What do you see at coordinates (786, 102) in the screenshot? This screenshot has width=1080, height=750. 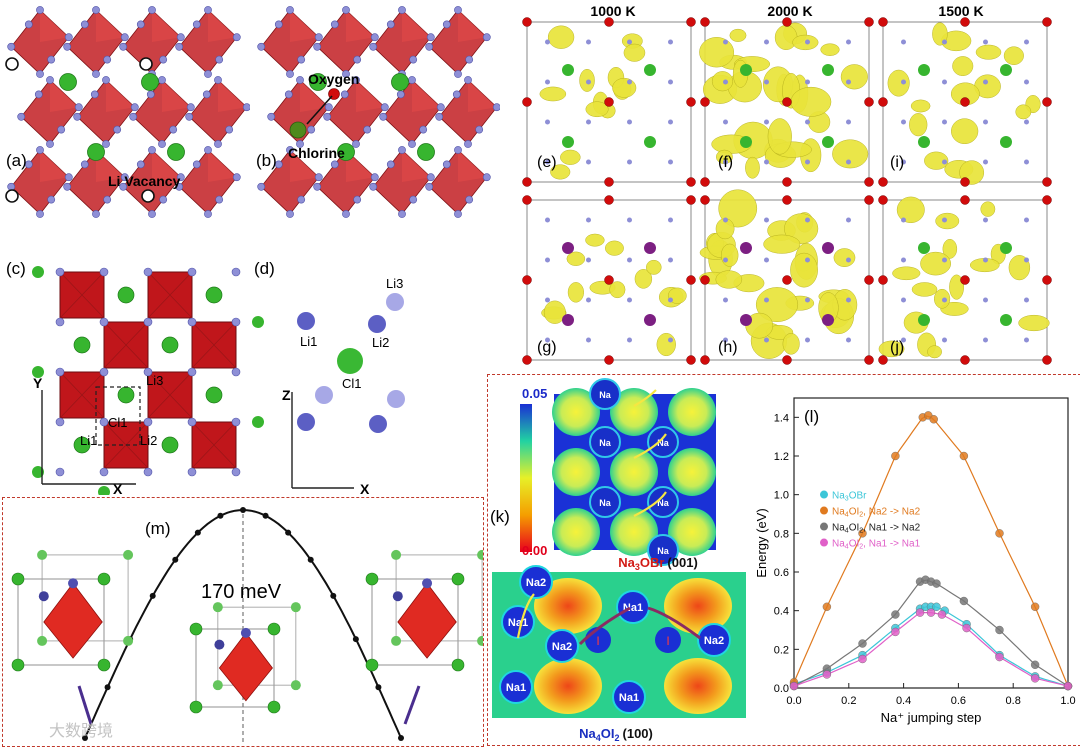 I see `isosurface-cell` at bounding box center [786, 102].